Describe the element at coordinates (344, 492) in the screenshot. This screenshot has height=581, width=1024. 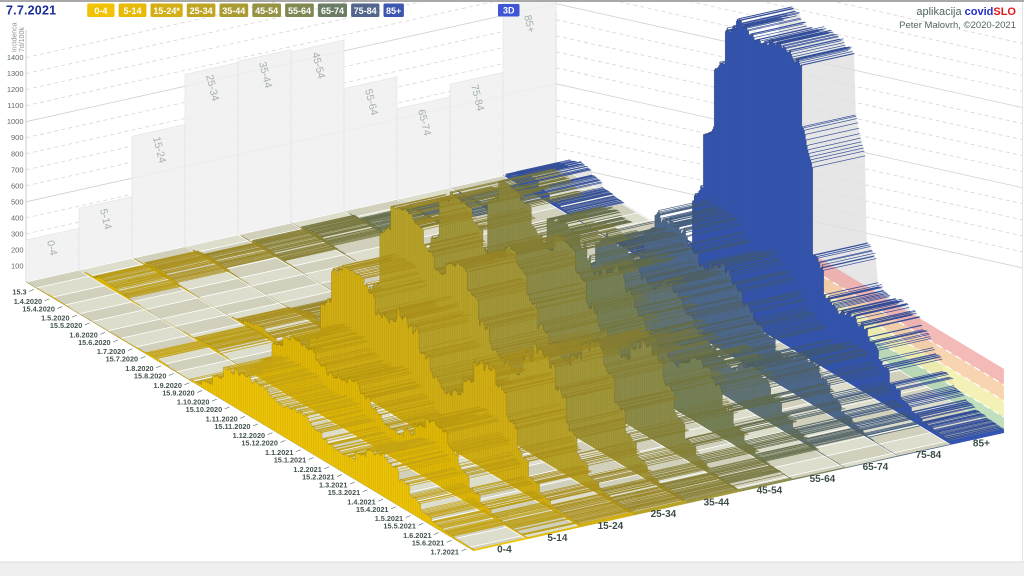
I see `svg-text: 15.3.2021` at that location.